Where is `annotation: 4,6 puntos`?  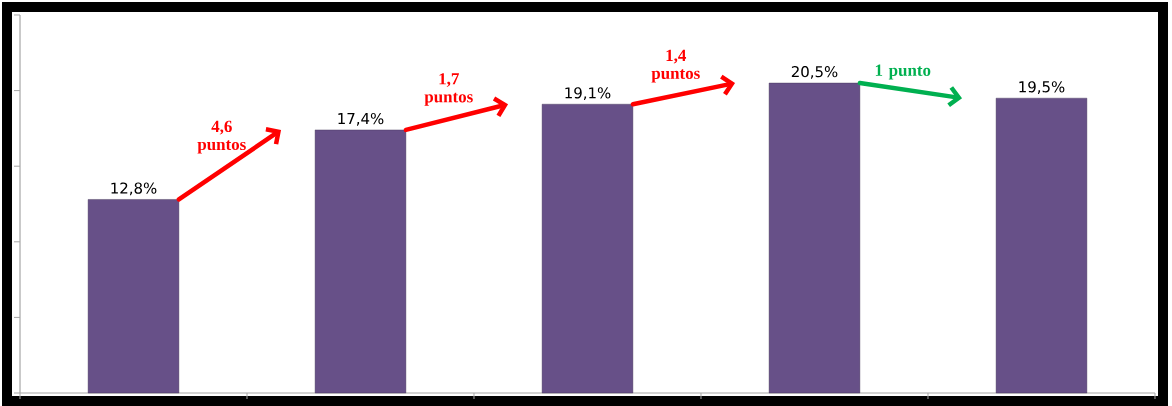 annotation: 4,6 puntos is located at coordinates (221, 137).